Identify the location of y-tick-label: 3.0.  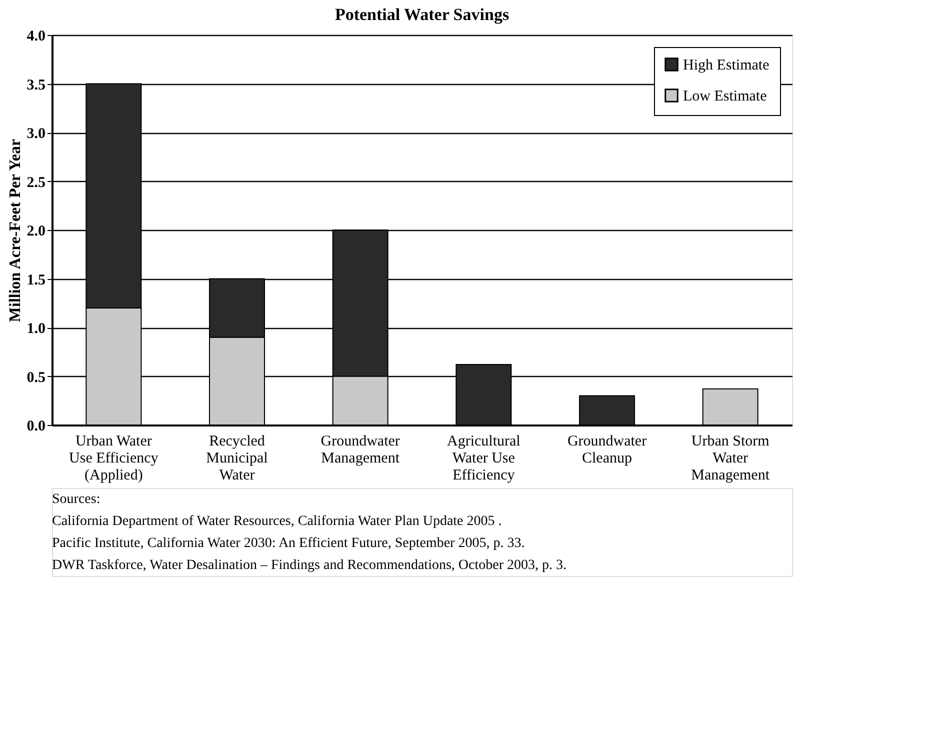
(36, 134).